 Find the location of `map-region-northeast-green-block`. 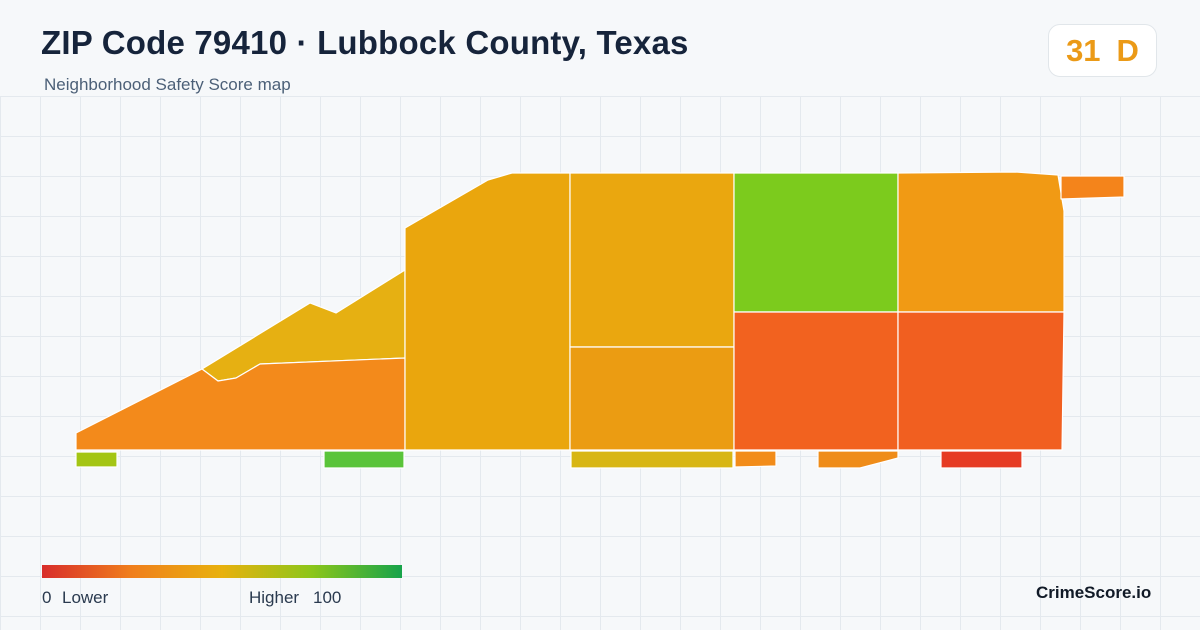

map-region-northeast-green-block is located at coordinates (816, 242).